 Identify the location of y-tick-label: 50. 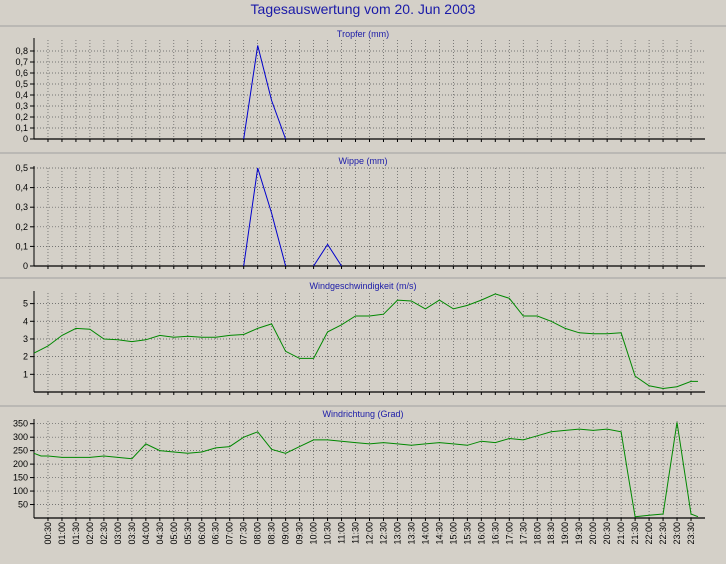
(23, 505).